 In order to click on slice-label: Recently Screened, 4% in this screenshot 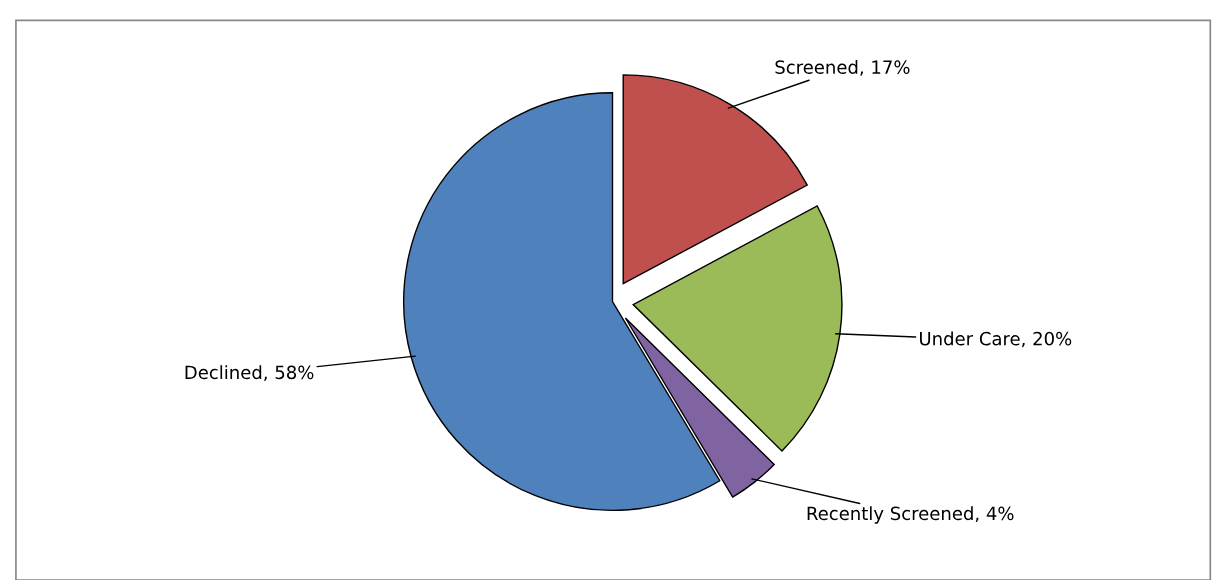, I will do `click(910, 515)`.